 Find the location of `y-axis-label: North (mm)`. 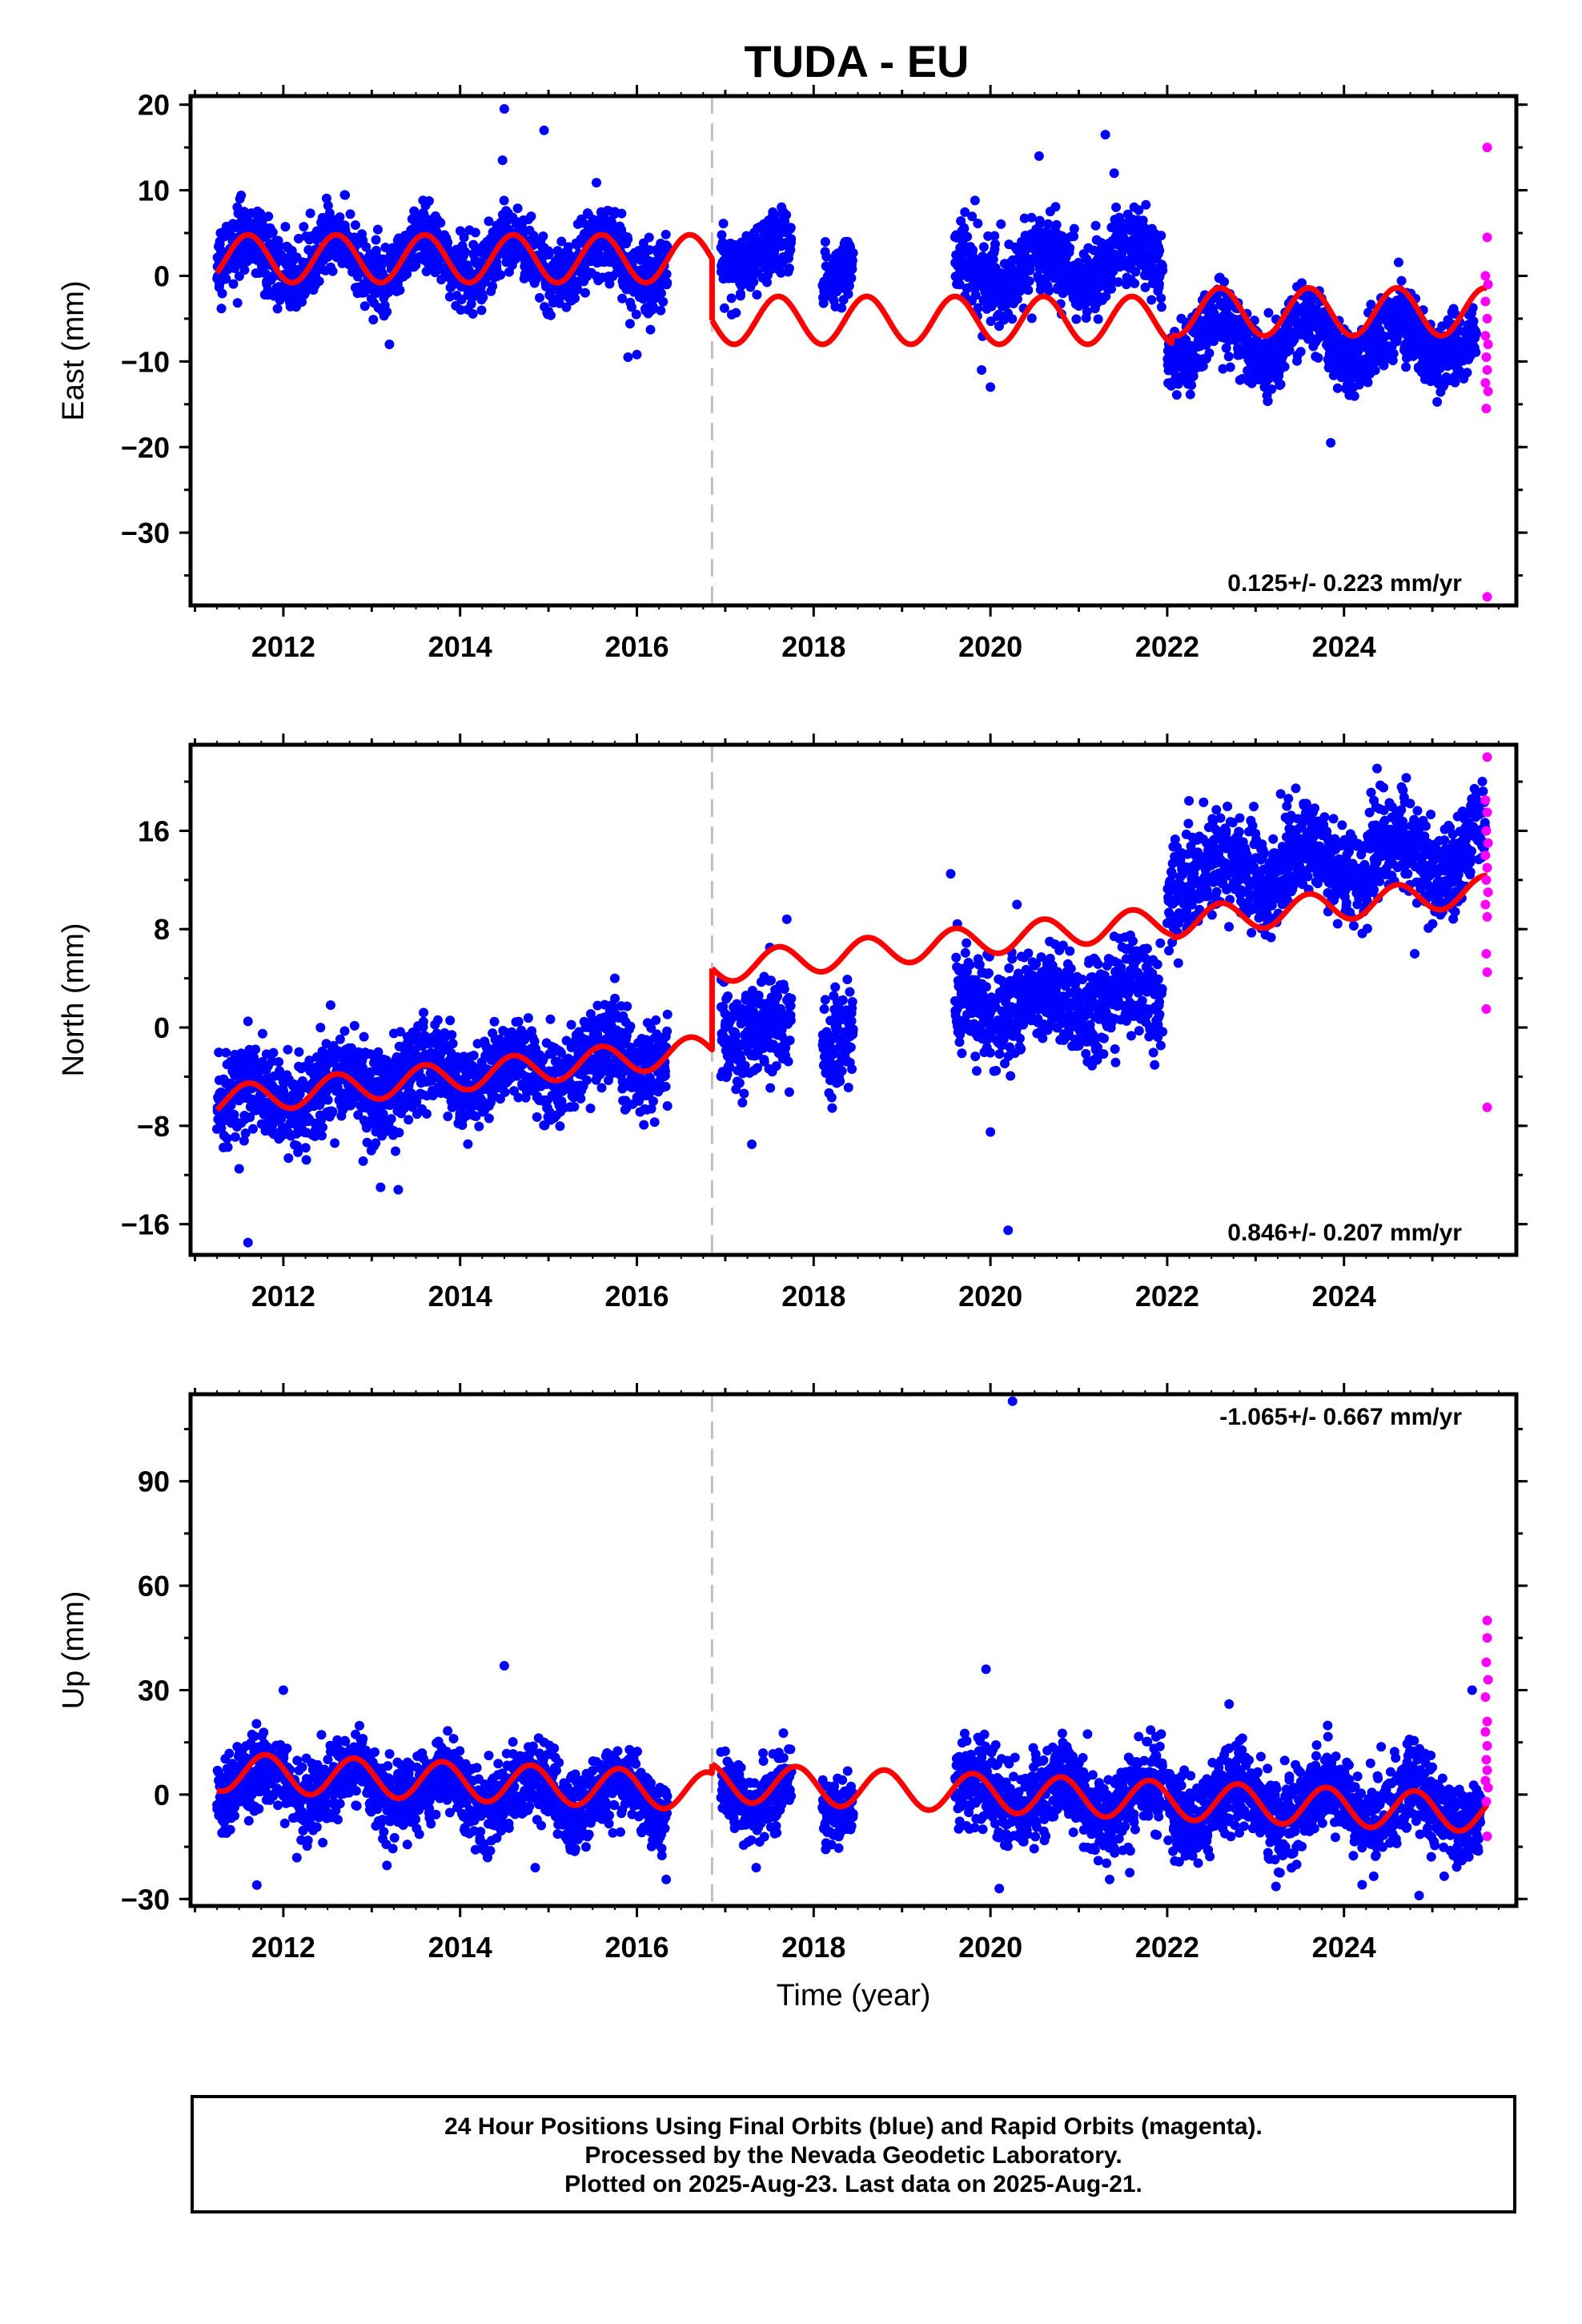

y-axis-label: North (mm) is located at coordinates (74, 1000).